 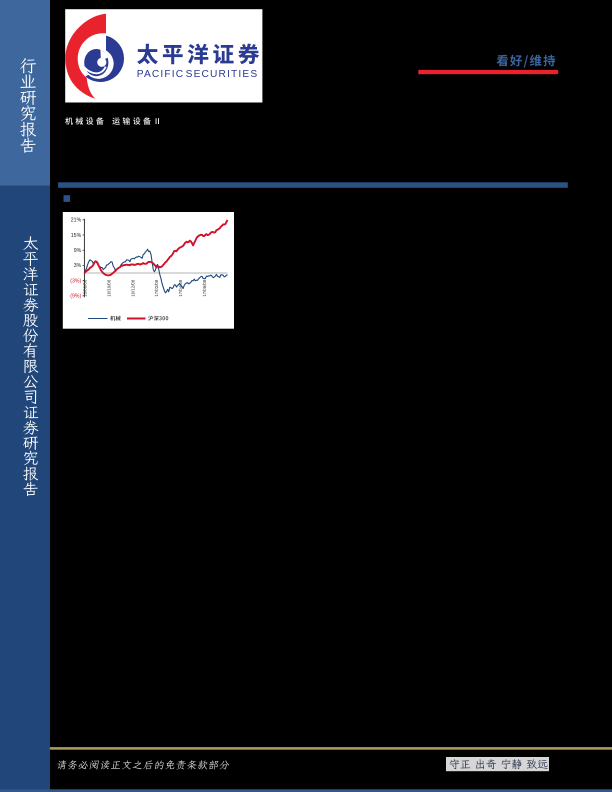 What do you see at coordinates (160, 74) in the screenshot?
I see `svg-text: PACIFIC` at bounding box center [160, 74].